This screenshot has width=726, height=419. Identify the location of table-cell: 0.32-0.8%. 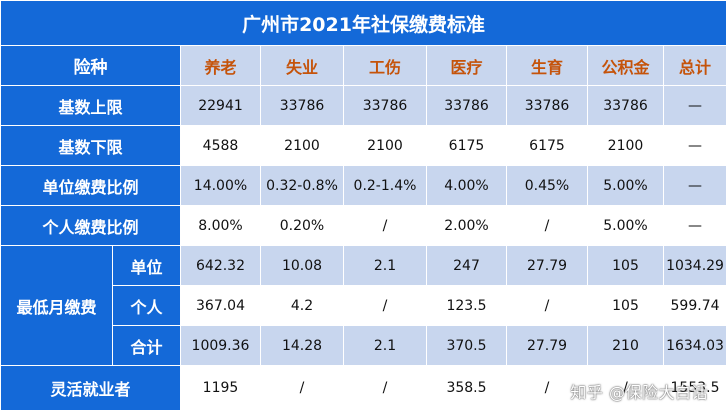
(302, 185).